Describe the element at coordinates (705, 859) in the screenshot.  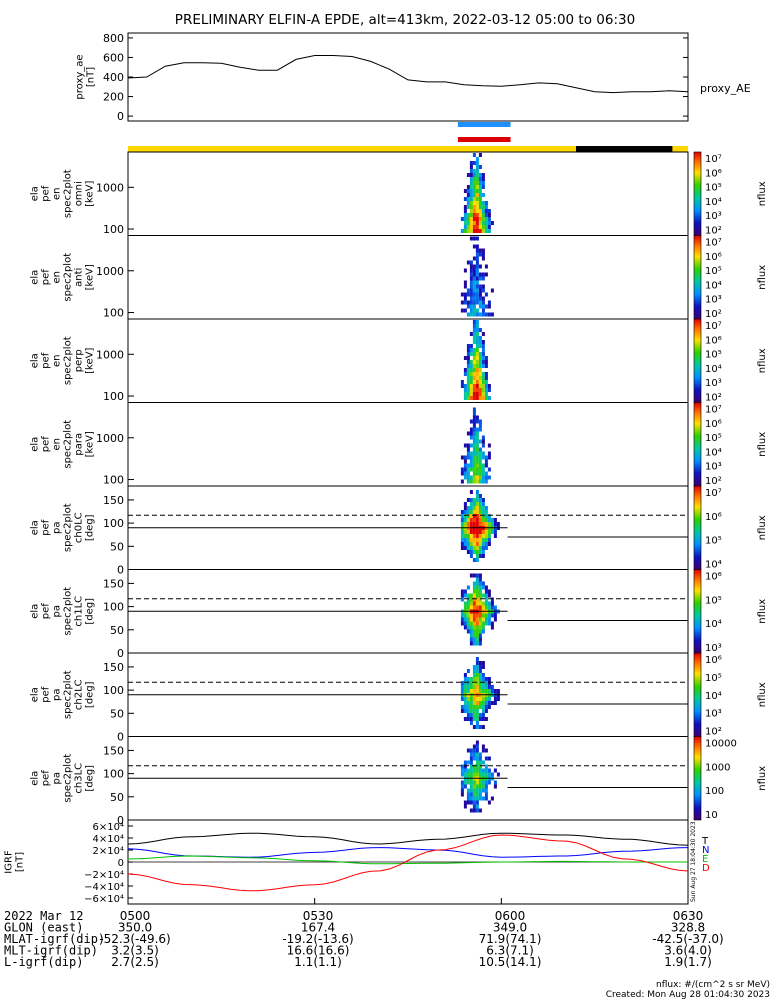
I see `igrf-legend-E: E` at that location.